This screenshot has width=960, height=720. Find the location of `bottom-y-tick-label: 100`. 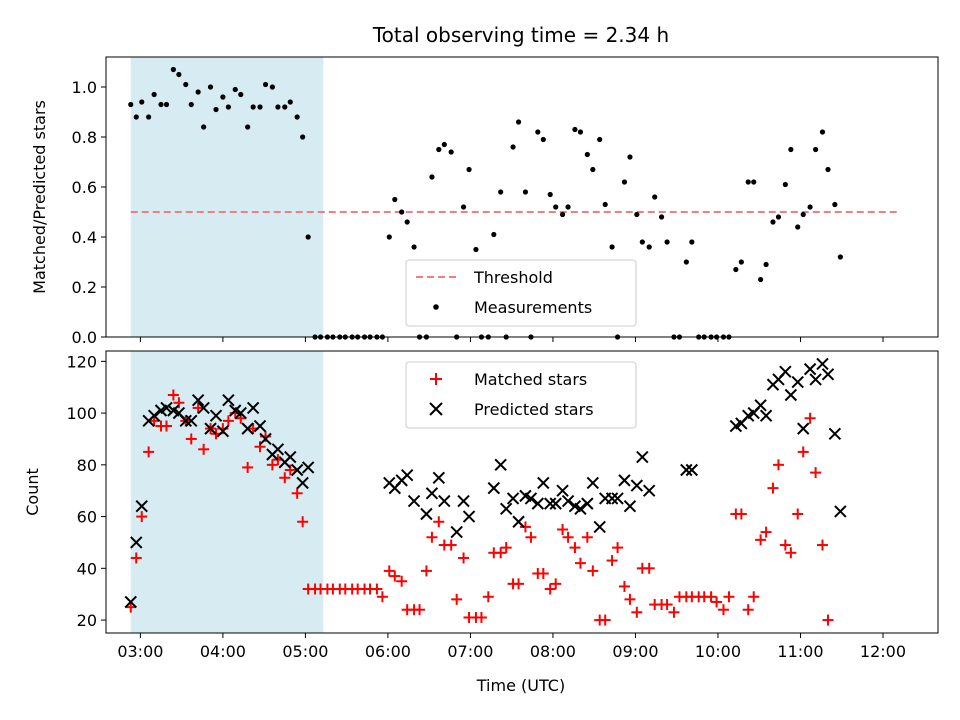

bottom-y-tick-label: 100 is located at coordinates (81, 413).